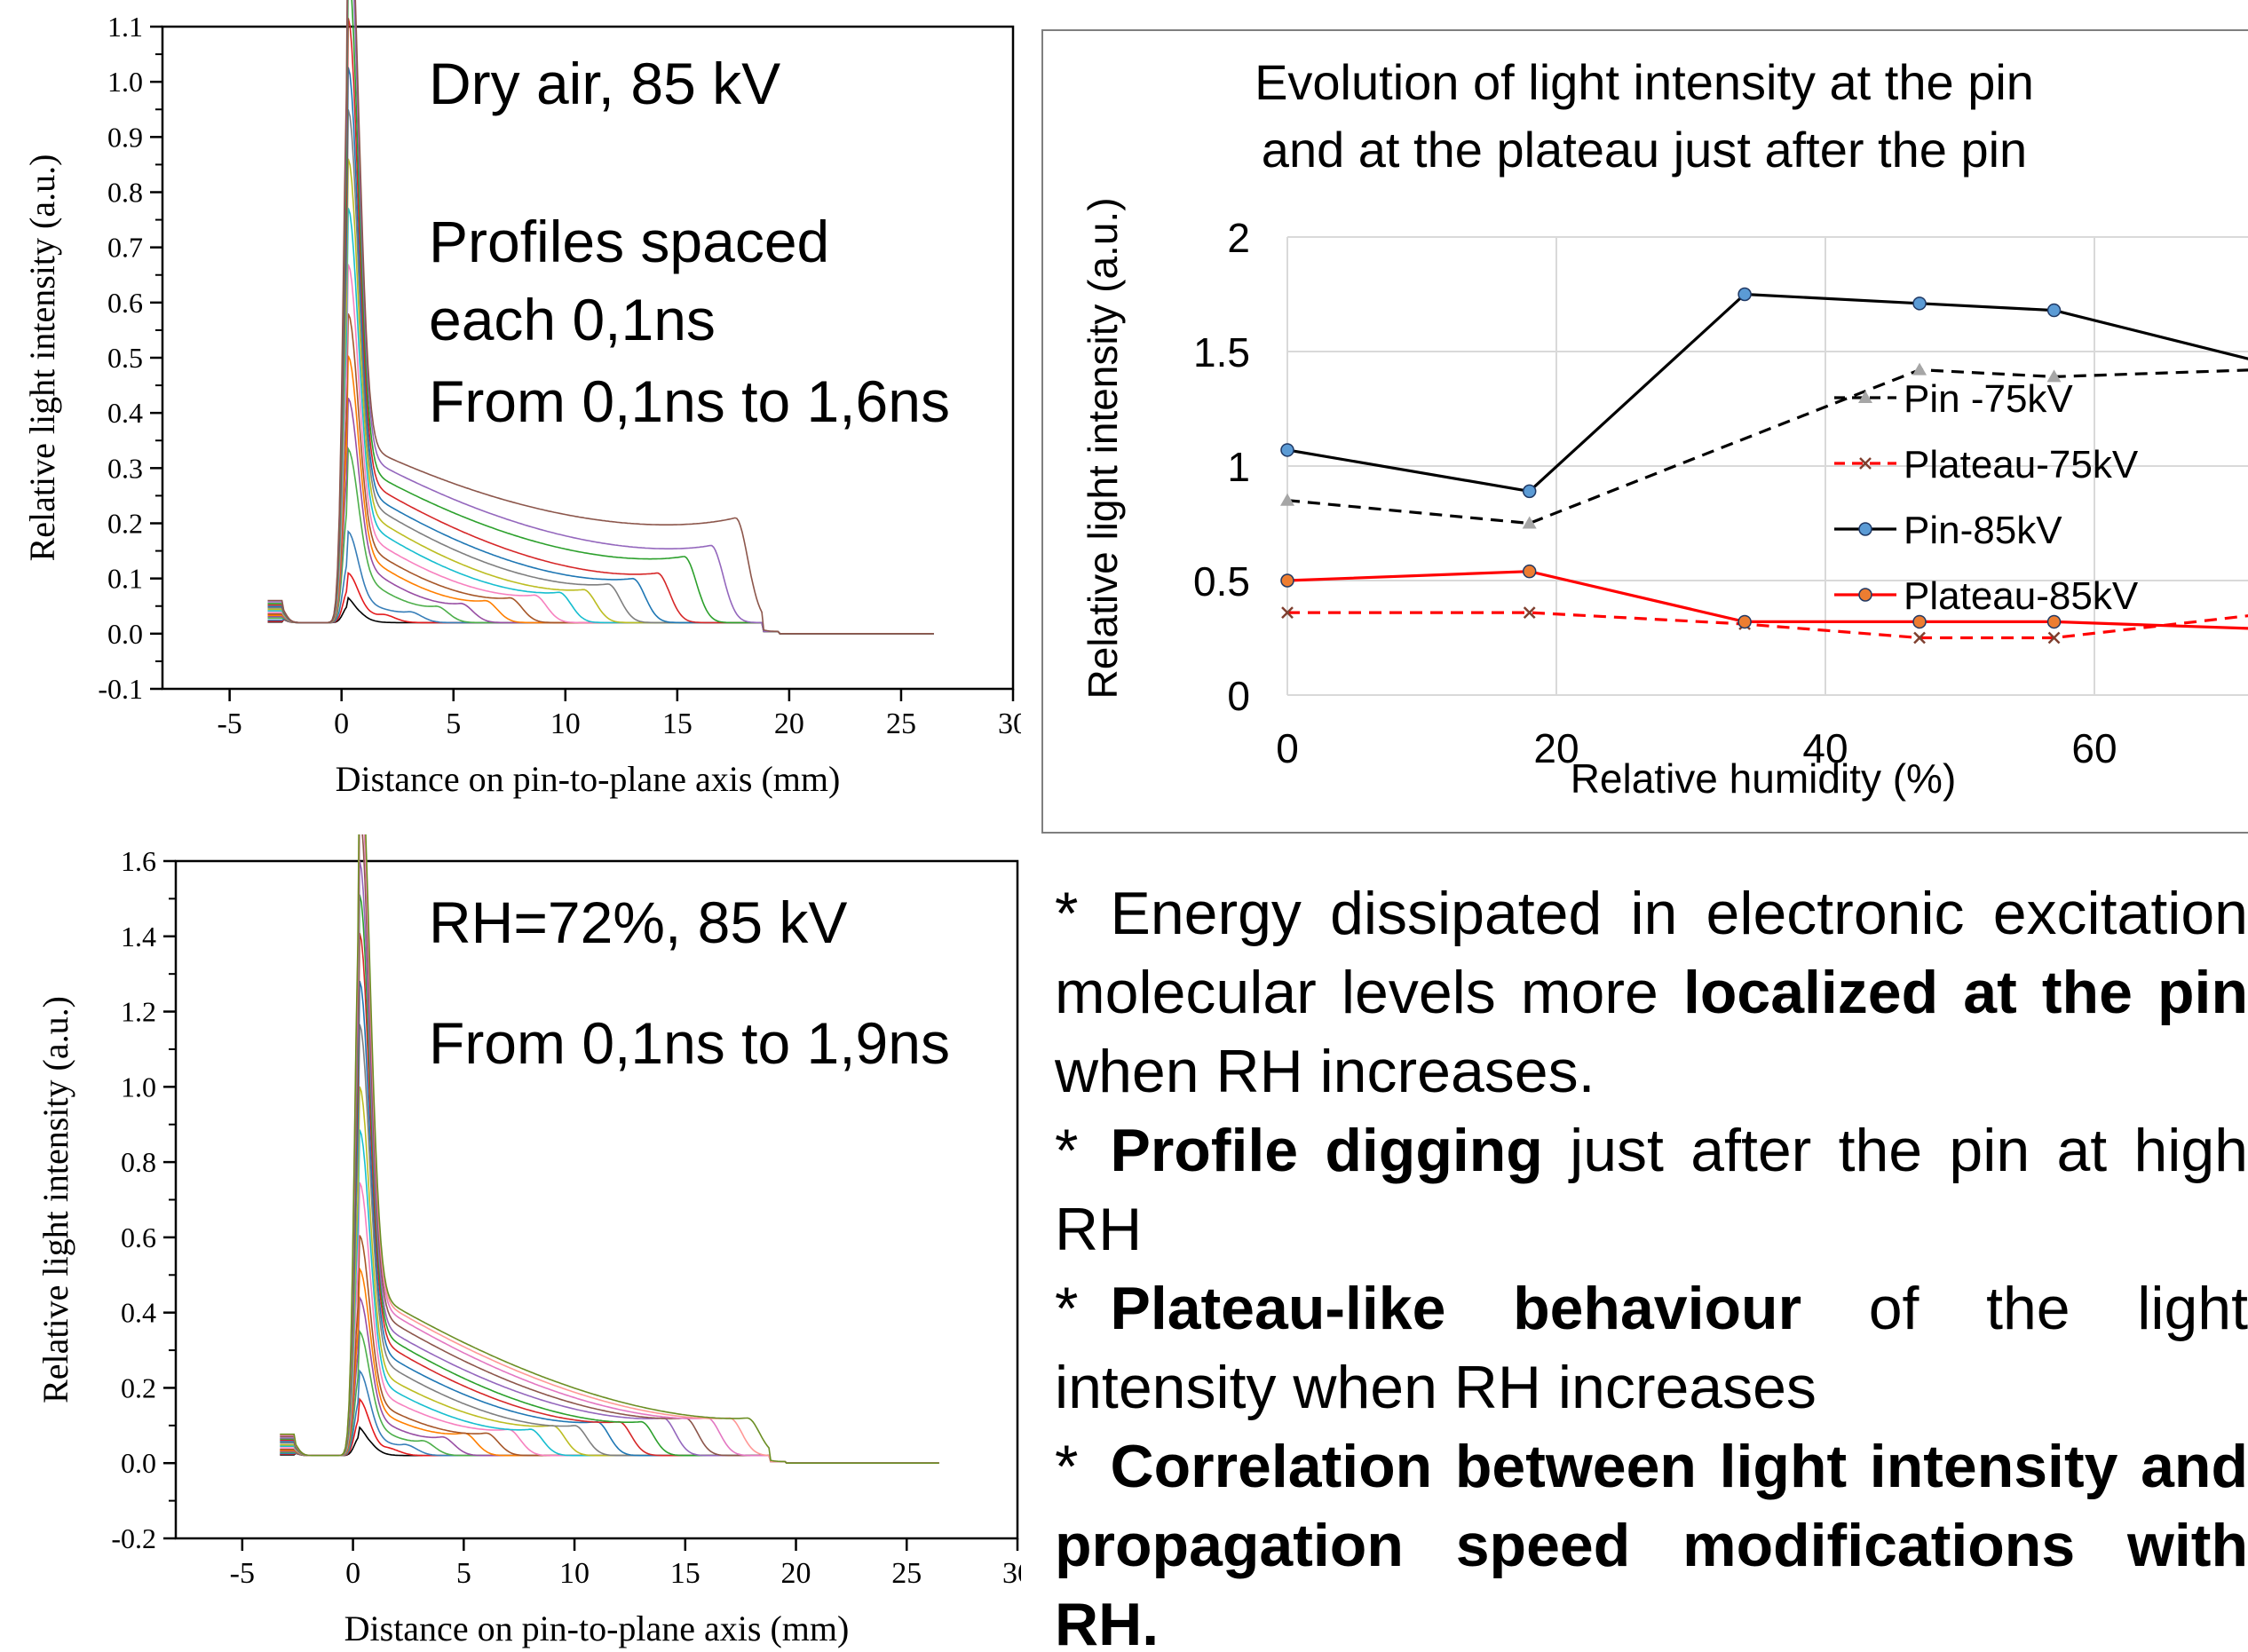  I want to click on finding-text: of the light intensity when RH increases, so click(1651, 1348).